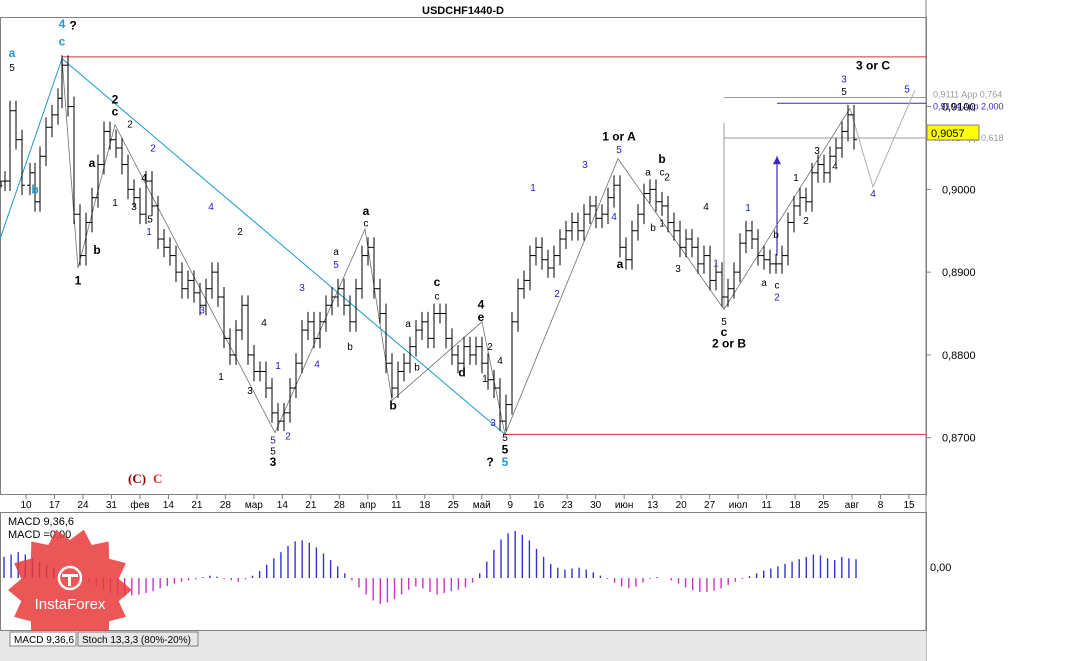  I want to click on x-tick-label: фев, so click(139, 505).